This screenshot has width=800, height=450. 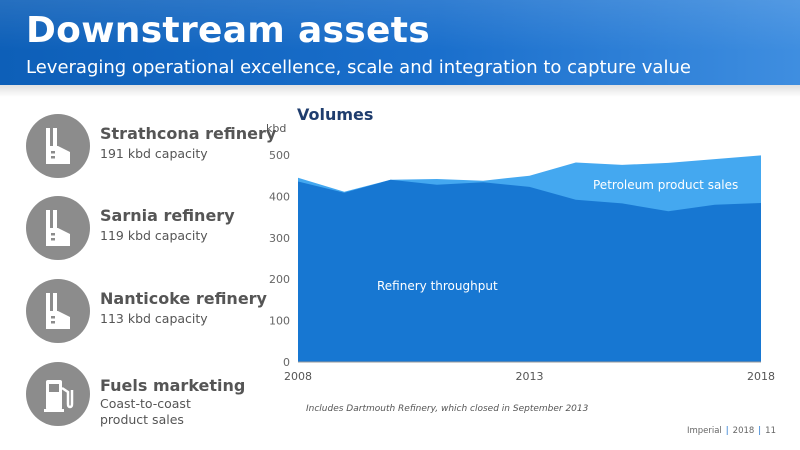 What do you see at coordinates (279, 155) in the screenshot?
I see `y-tick-label: 500` at bounding box center [279, 155].